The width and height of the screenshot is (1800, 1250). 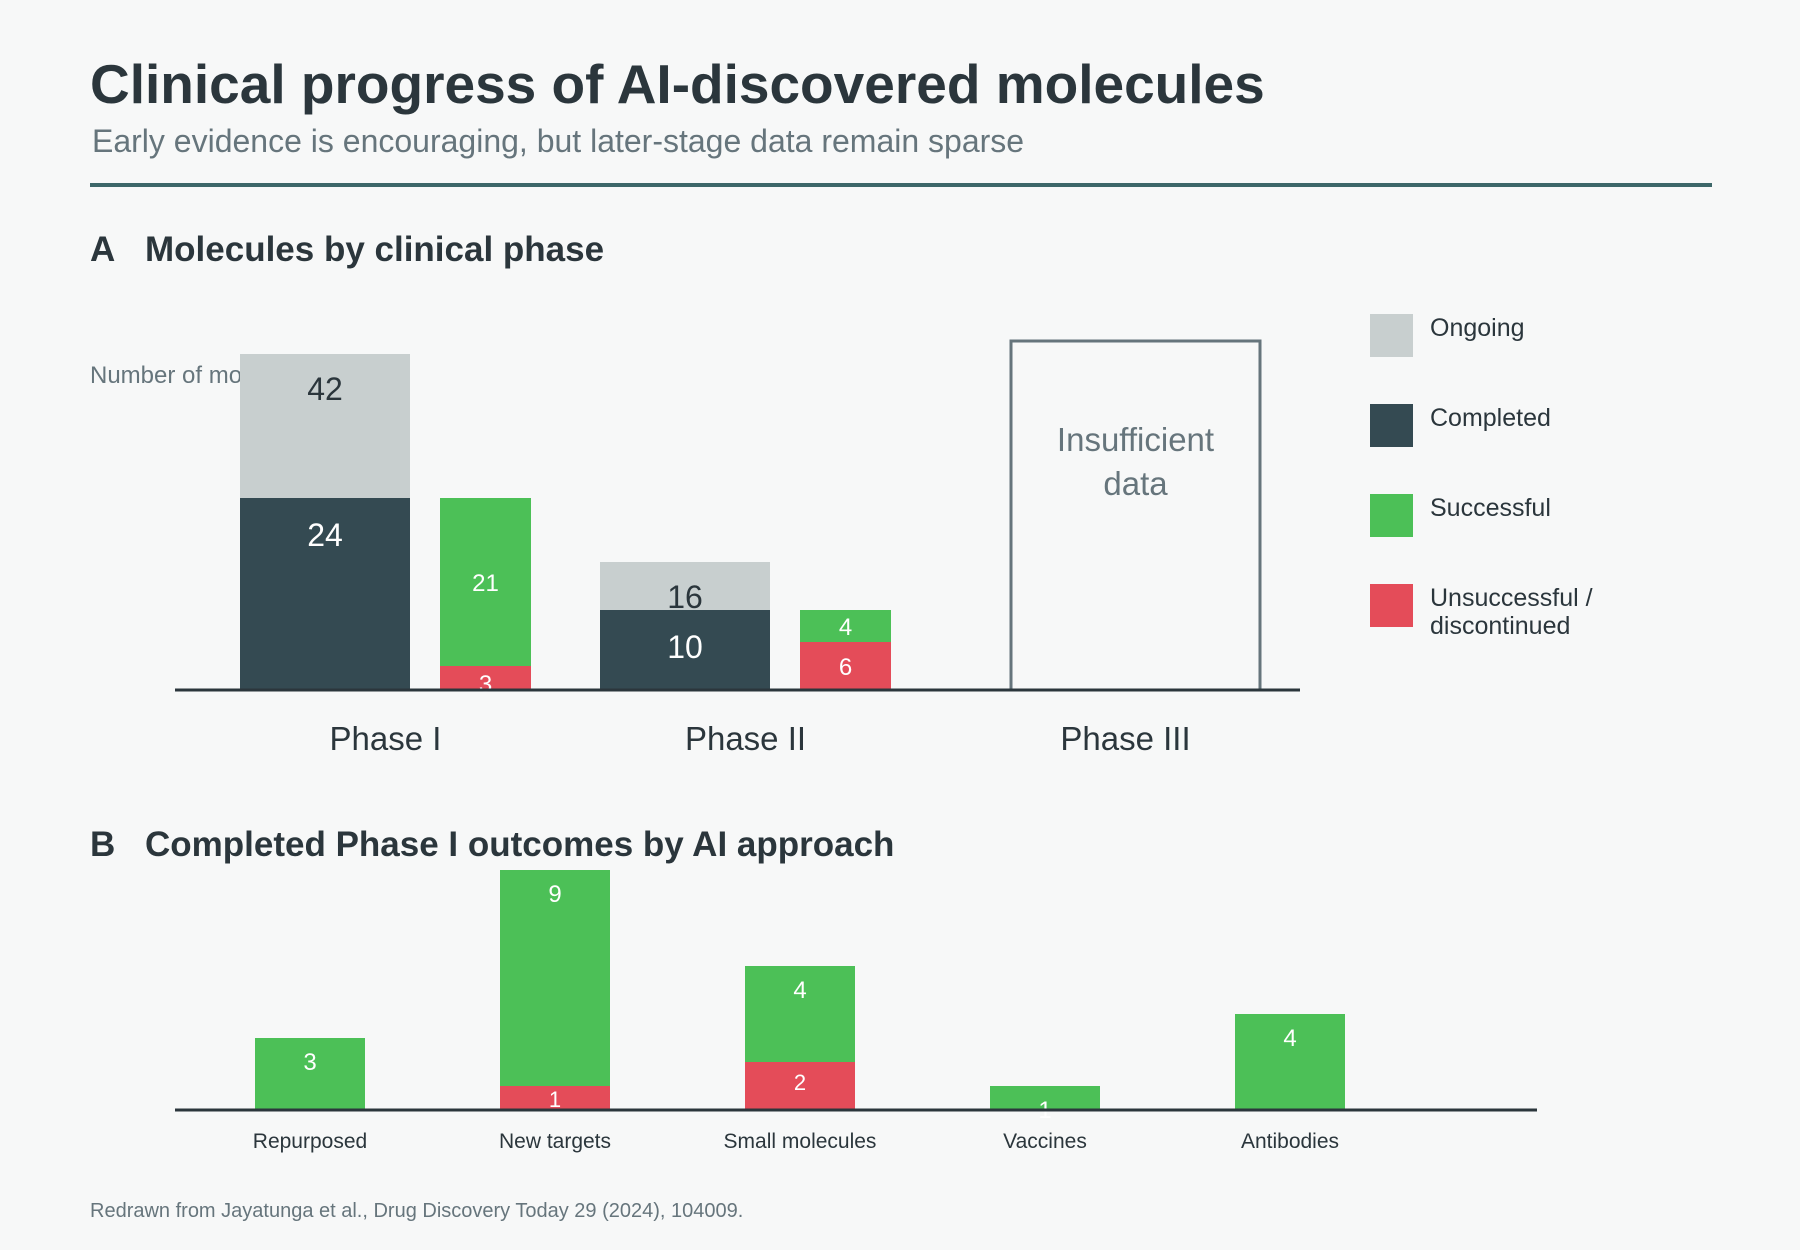 I want to click on label-unsuccessful-small-molecules: 2, so click(x=800, y=1082).